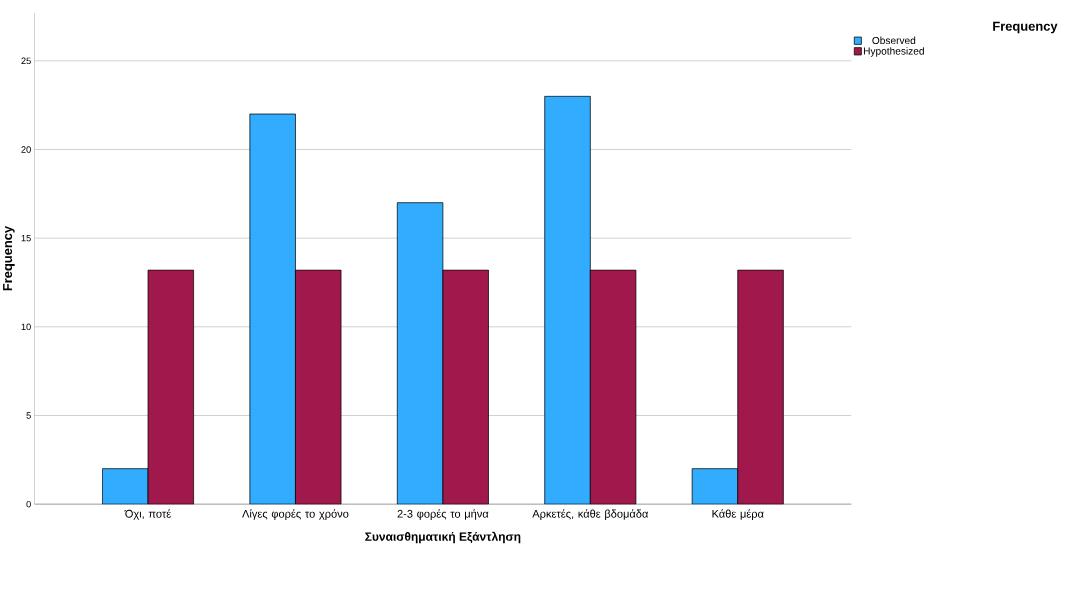 Image resolution: width=1086 pixels, height=594 pixels. I want to click on y-tick-label: 25, so click(26, 61).